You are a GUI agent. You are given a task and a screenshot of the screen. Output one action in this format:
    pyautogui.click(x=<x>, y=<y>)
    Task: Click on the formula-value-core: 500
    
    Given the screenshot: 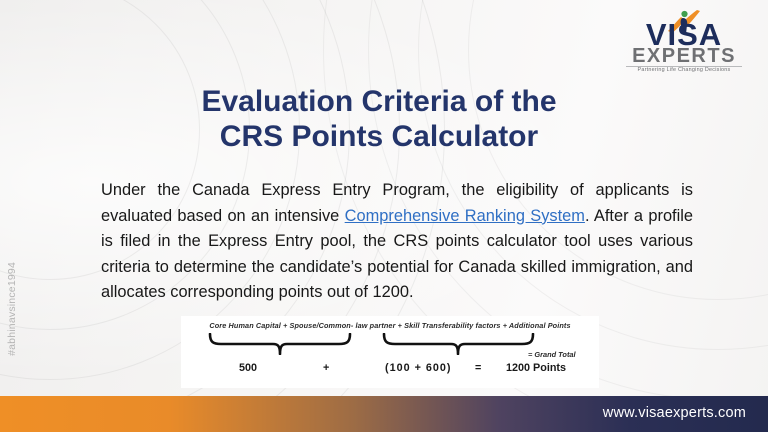 What is the action you would take?
    pyautogui.click(x=248, y=368)
    